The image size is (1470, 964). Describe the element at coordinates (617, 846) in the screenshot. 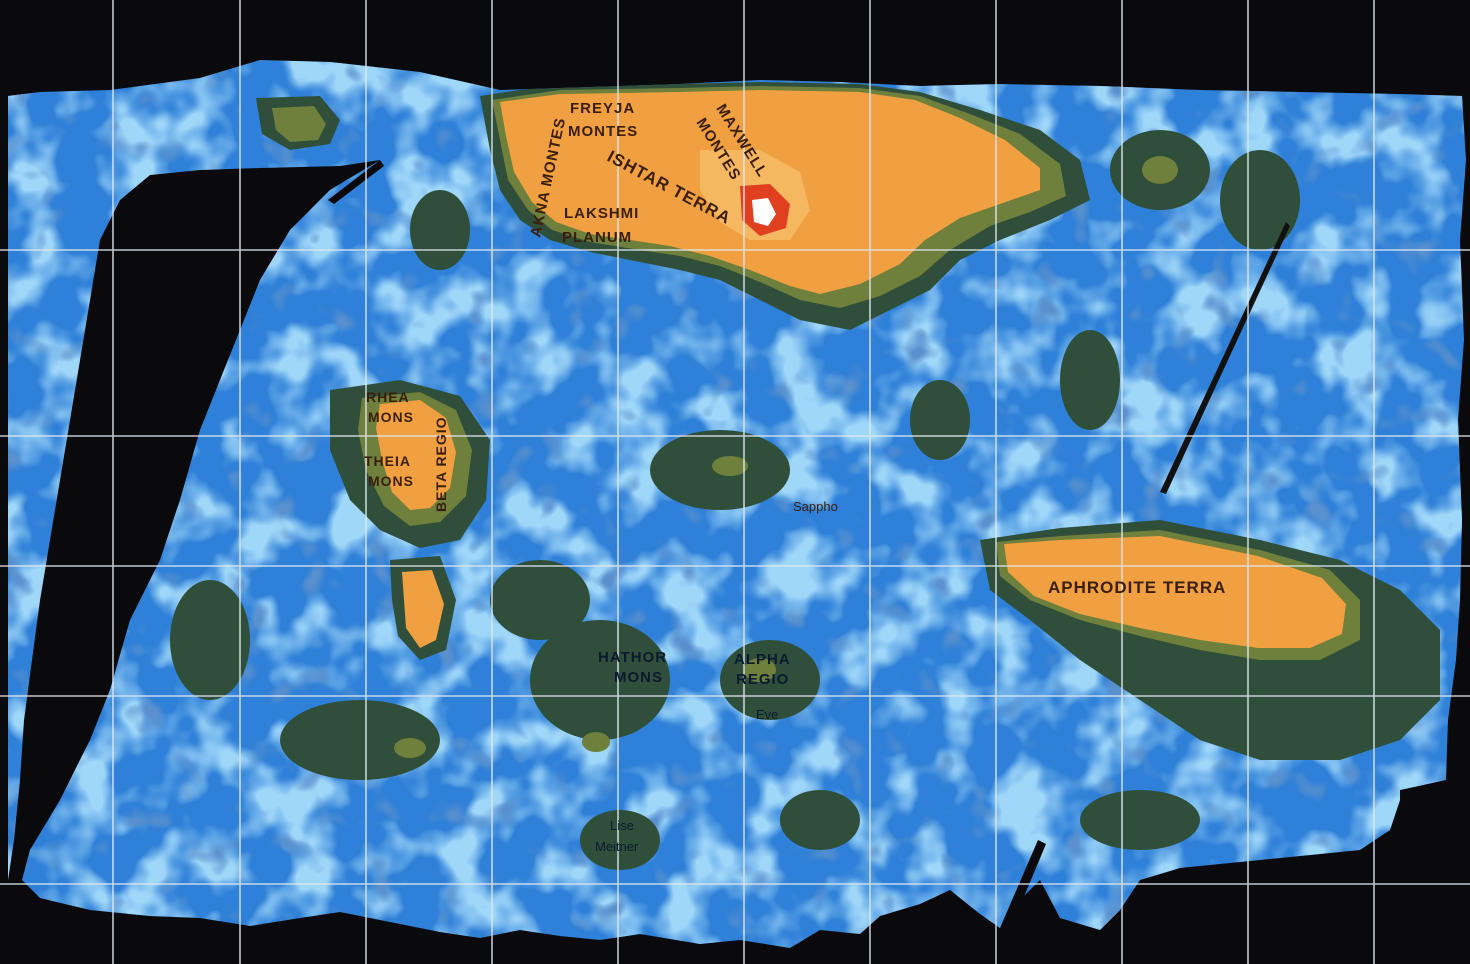

I see `label-lise-meitner: Meitner` at that location.